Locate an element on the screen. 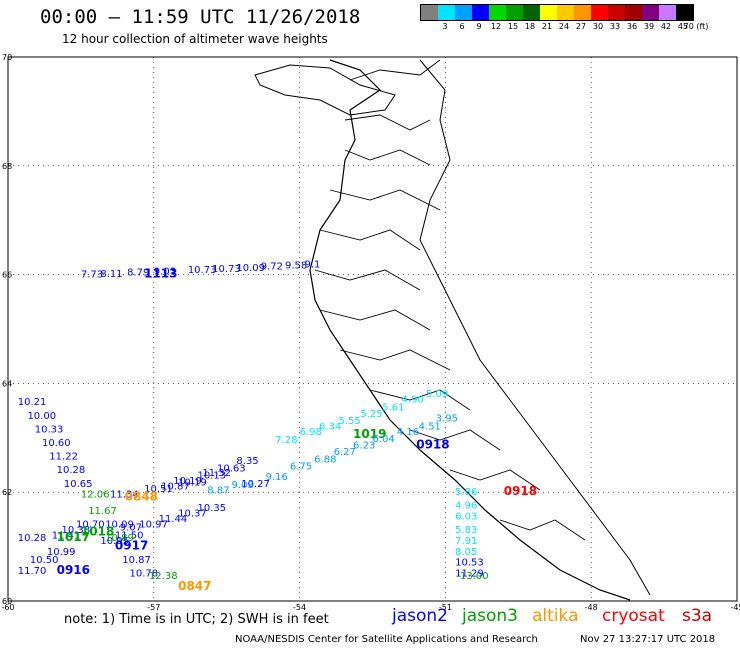  latitude-tick-label: 62 is located at coordinates (7, 492).